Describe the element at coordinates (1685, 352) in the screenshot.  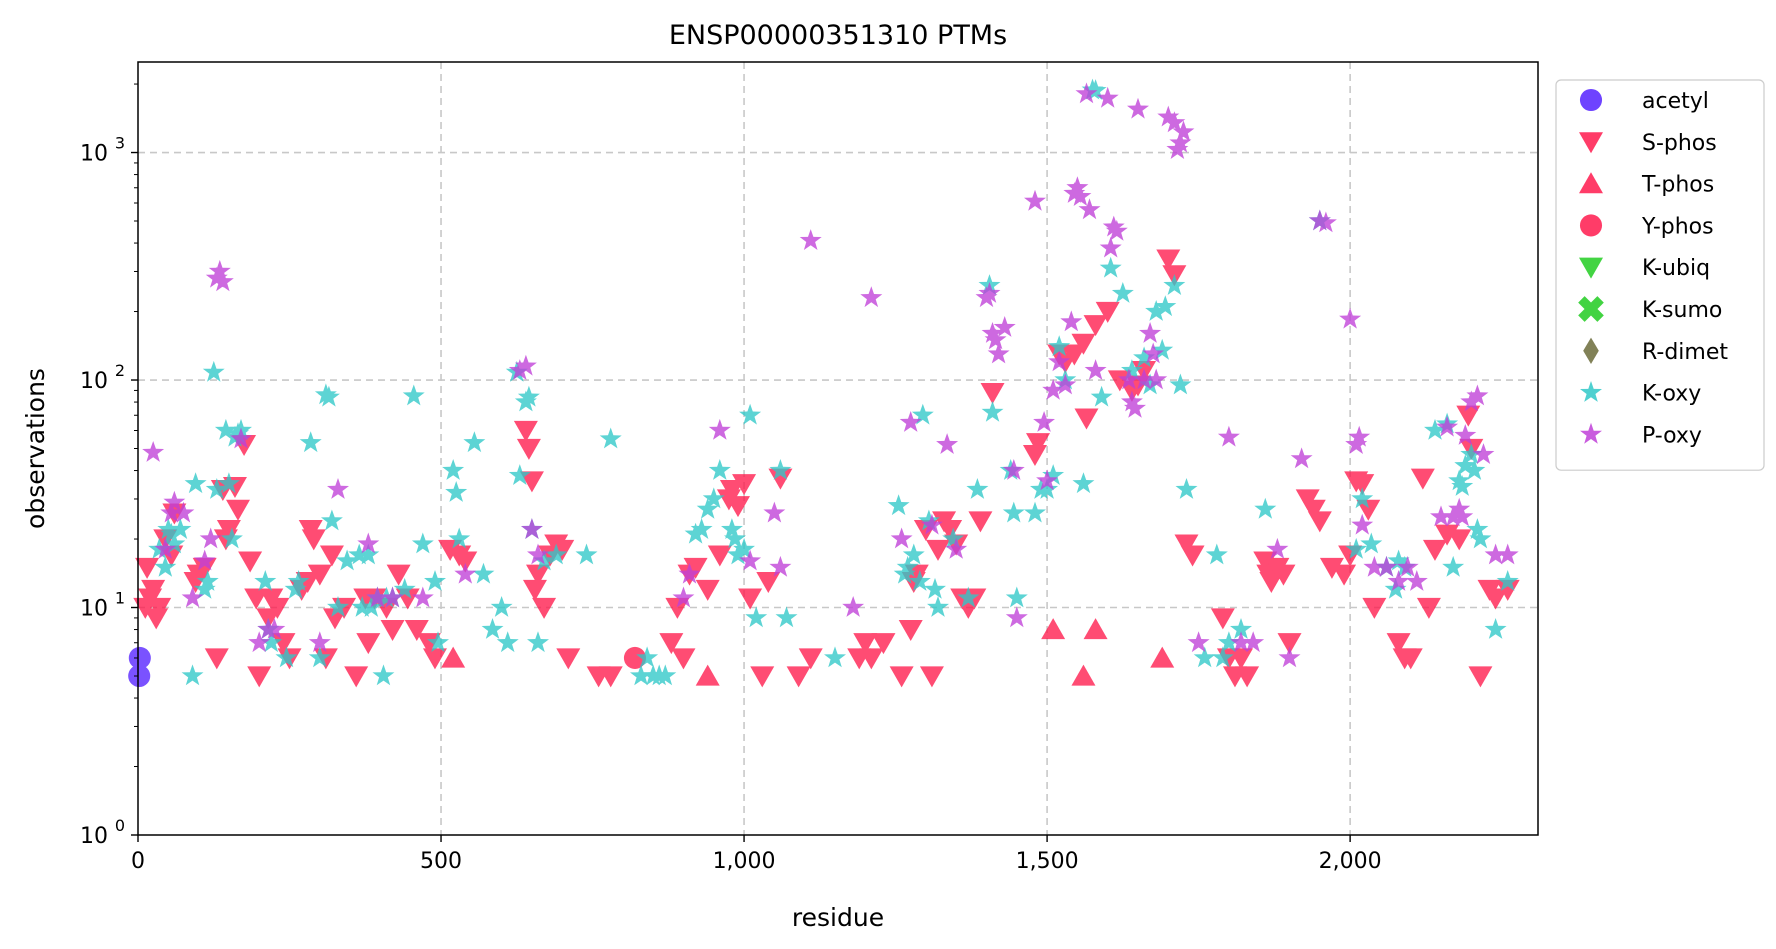
I see `legend-label: R-dimet` at that location.